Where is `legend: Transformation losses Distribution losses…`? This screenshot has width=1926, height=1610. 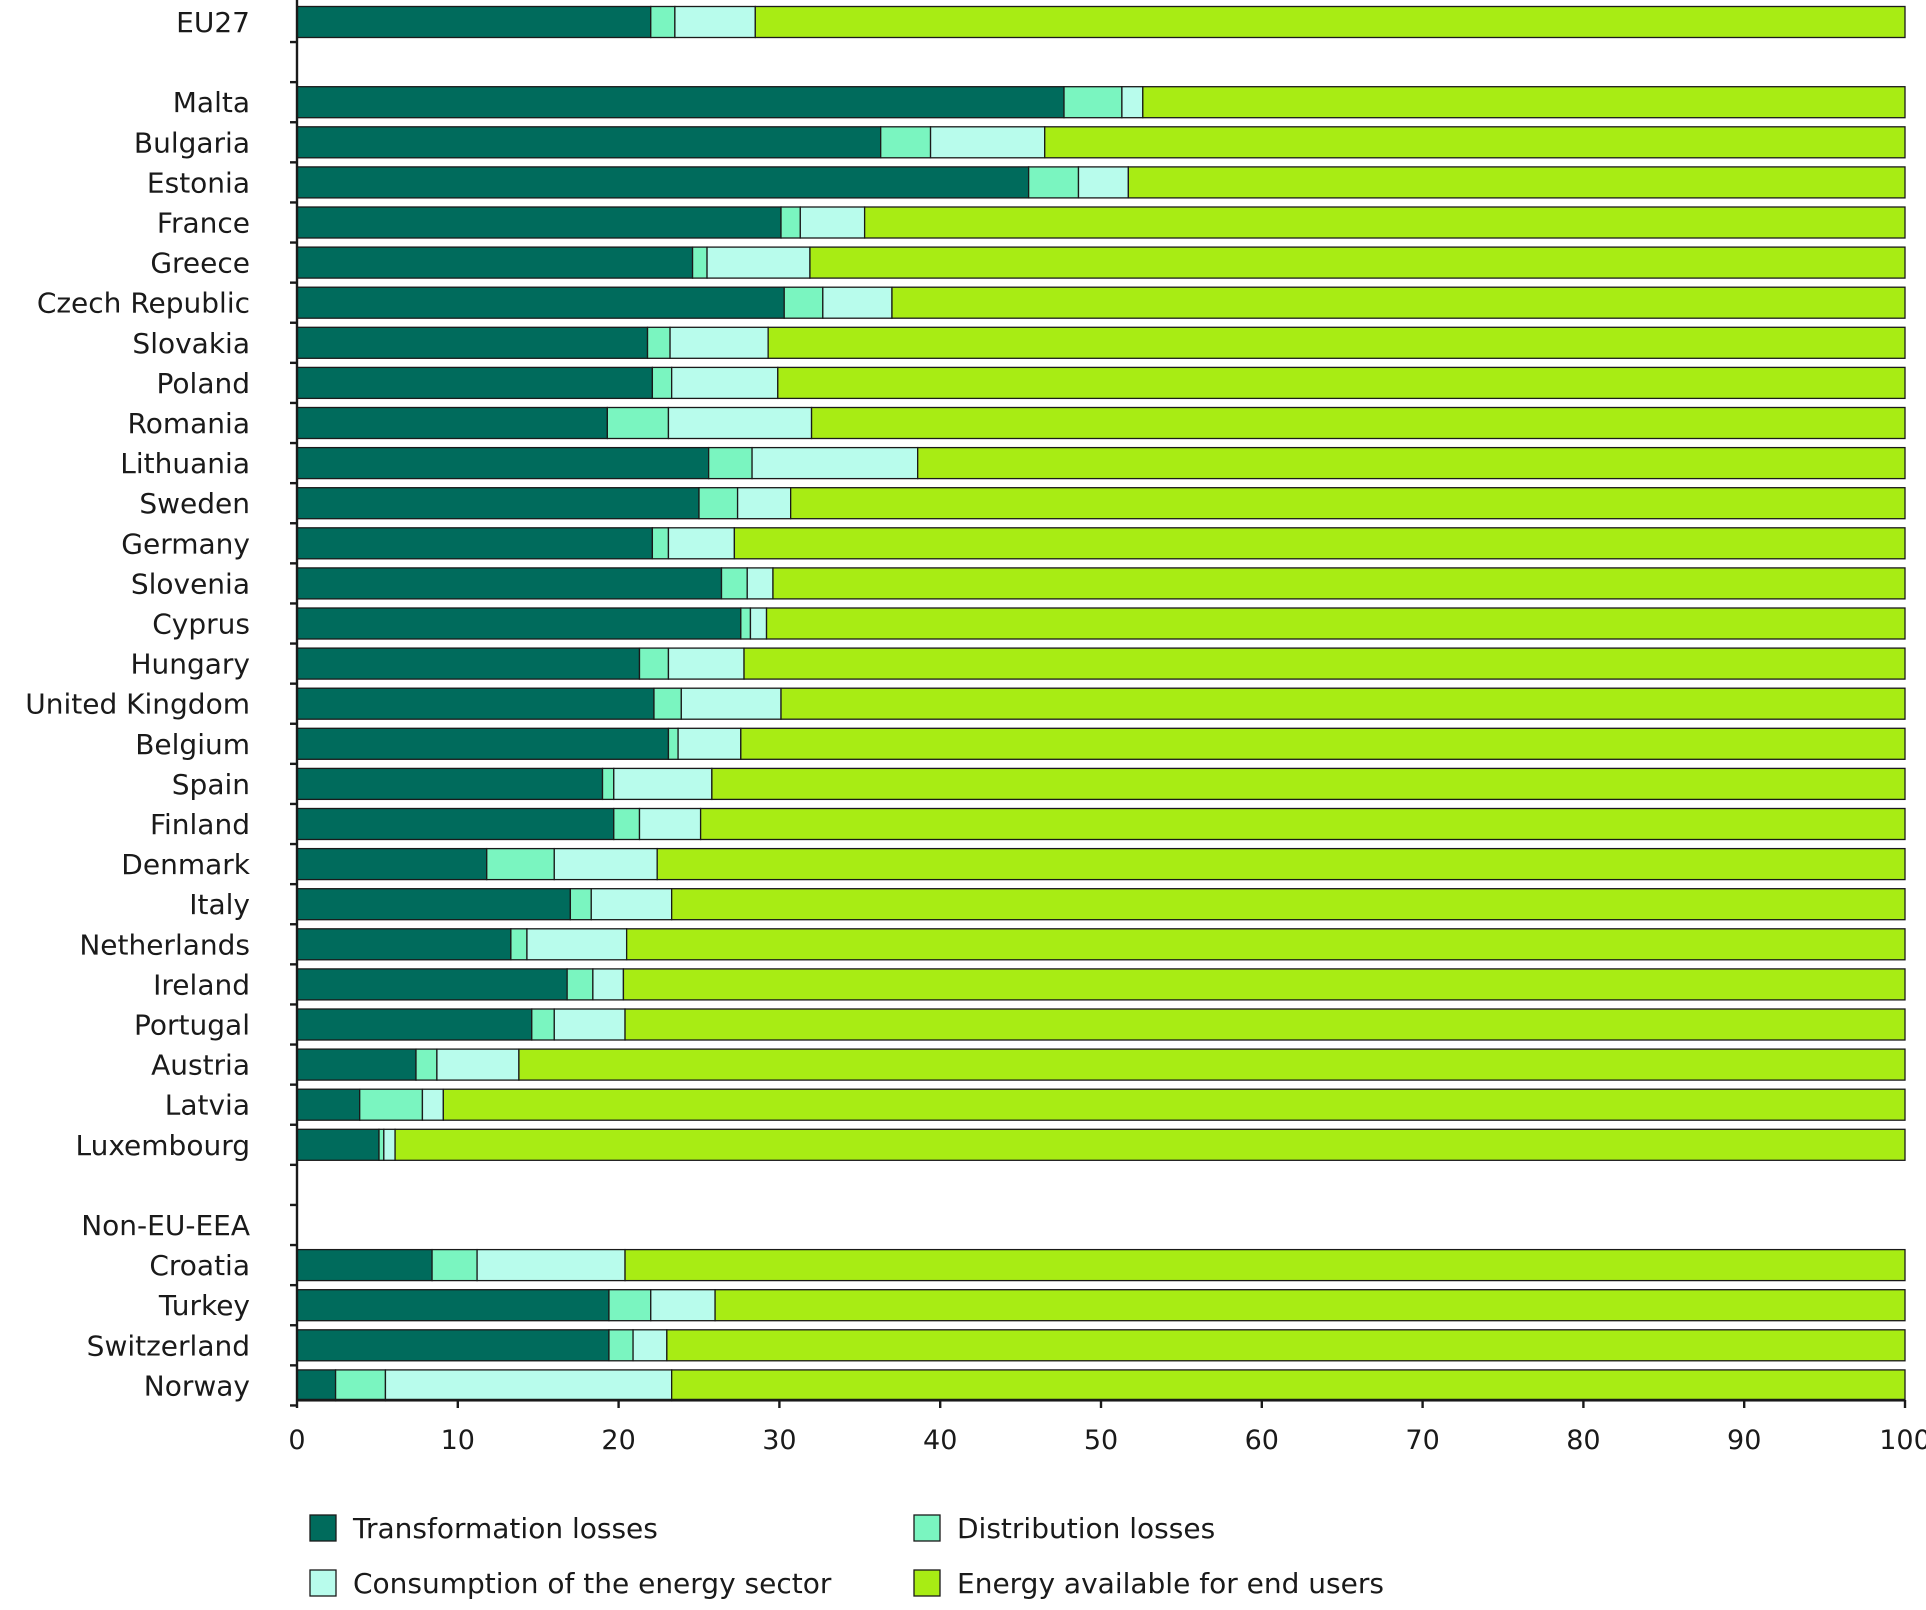
legend: Transformation losses Distribution losses… is located at coordinates (846, 1556).